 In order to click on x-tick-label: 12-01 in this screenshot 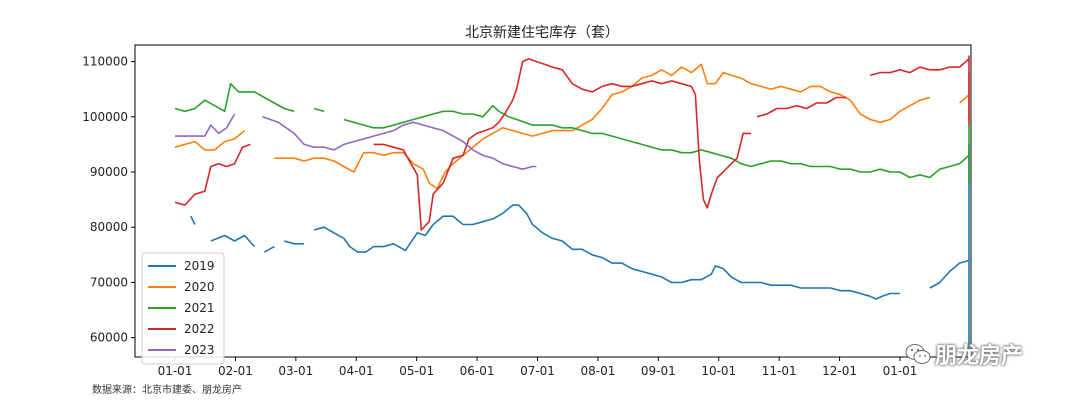, I will do `click(839, 371)`.